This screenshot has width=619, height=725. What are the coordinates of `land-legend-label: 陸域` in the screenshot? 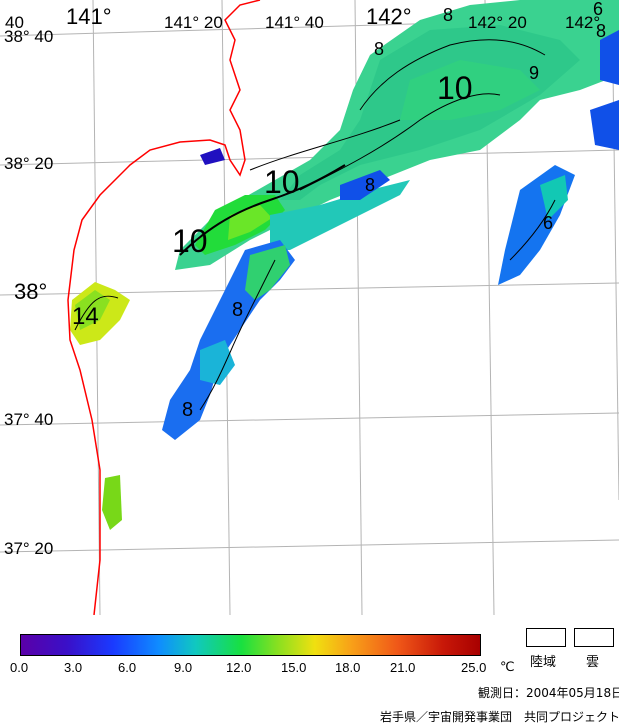 It's located at (543, 662).